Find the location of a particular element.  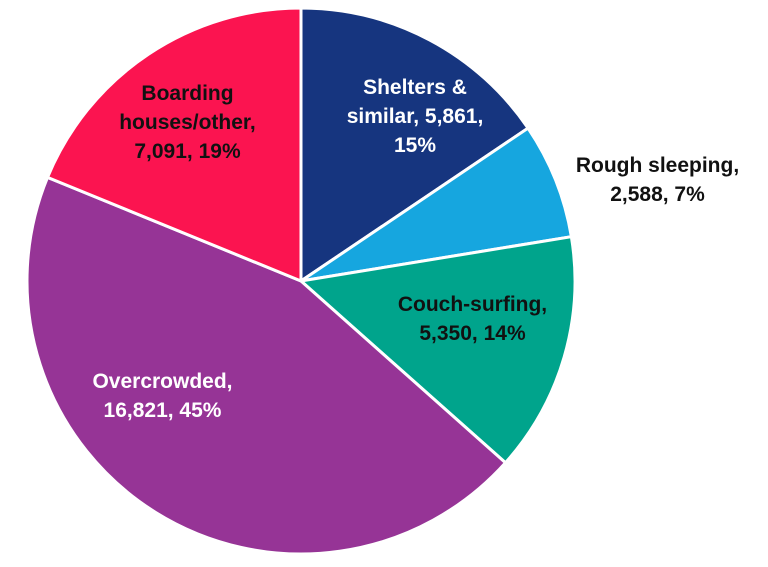

label-overcrowded: Overcrowded, 16,821, 45% is located at coordinates (162, 396).